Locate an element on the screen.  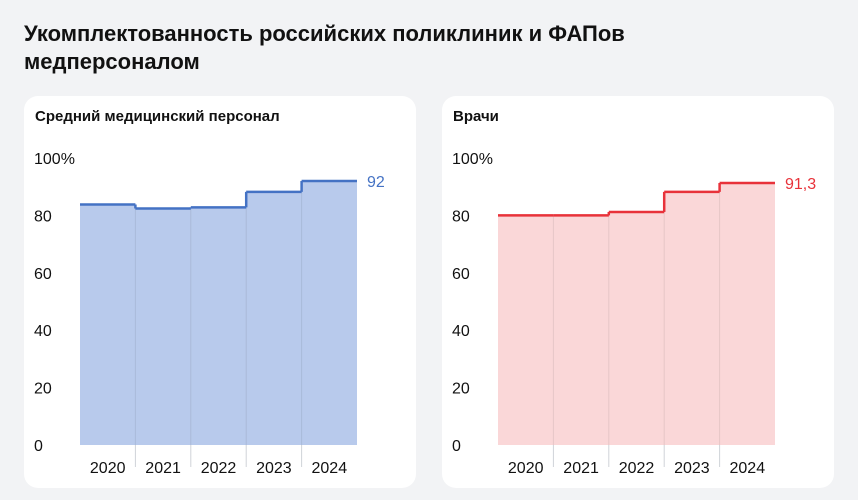
chart-title-nurses: Средний медицинский персонал is located at coordinates (157, 116).